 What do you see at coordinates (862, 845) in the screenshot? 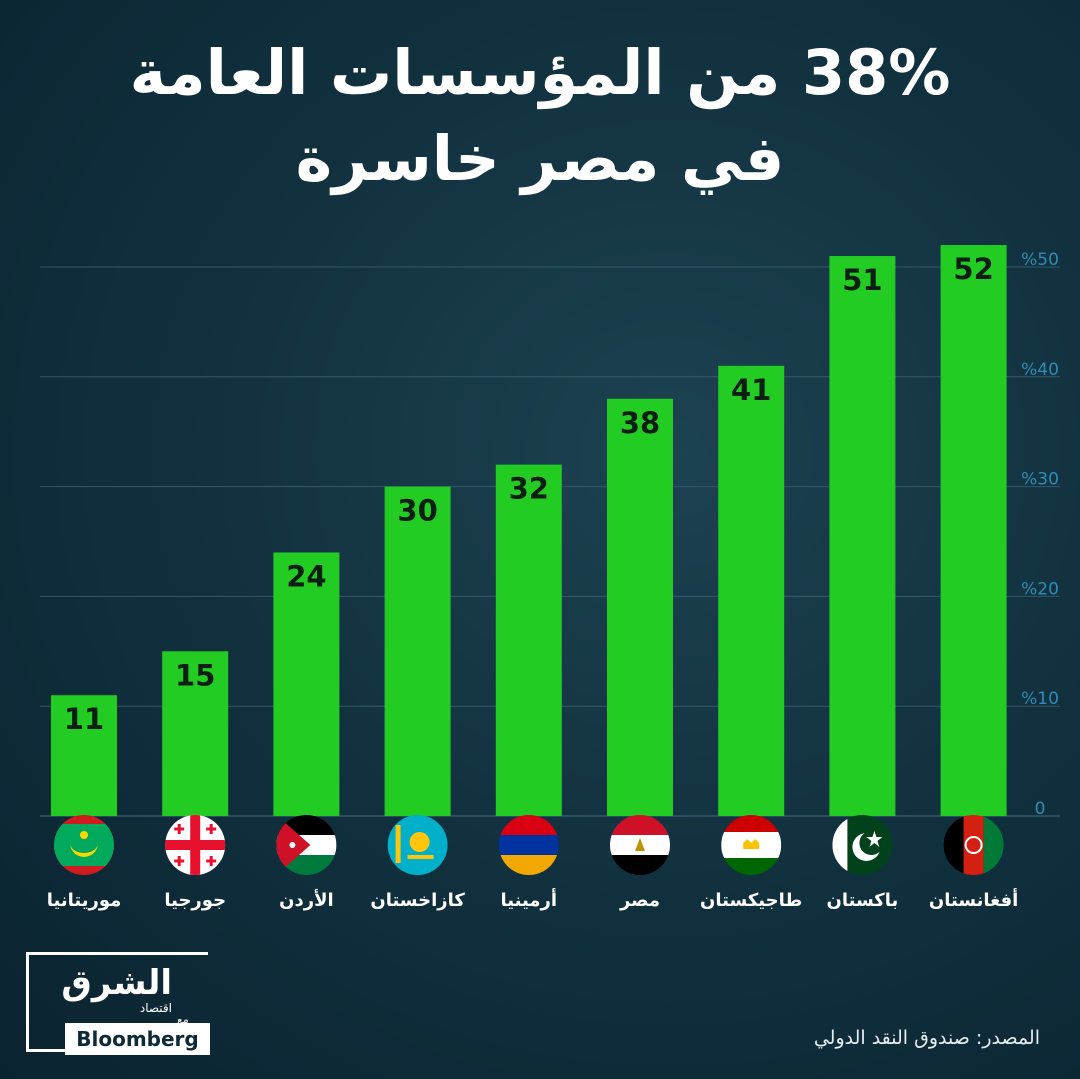
I see `pakistan-flag-icon` at bounding box center [862, 845].